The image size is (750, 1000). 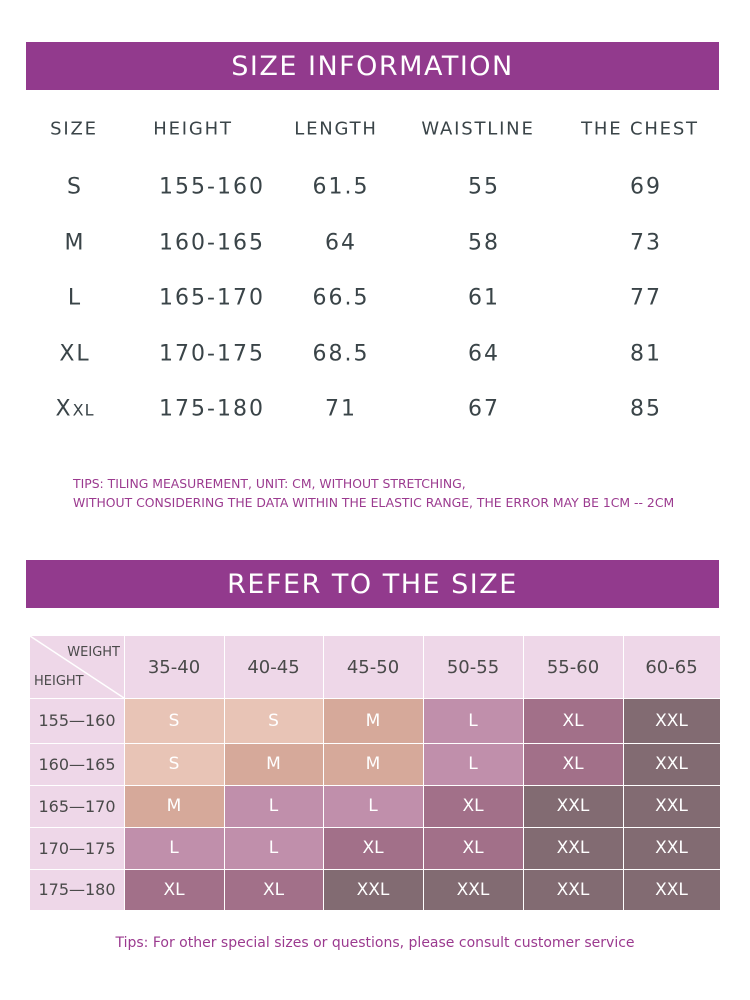 What do you see at coordinates (341, 354) in the screenshot?
I see `cell-length: 68.5` at bounding box center [341, 354].